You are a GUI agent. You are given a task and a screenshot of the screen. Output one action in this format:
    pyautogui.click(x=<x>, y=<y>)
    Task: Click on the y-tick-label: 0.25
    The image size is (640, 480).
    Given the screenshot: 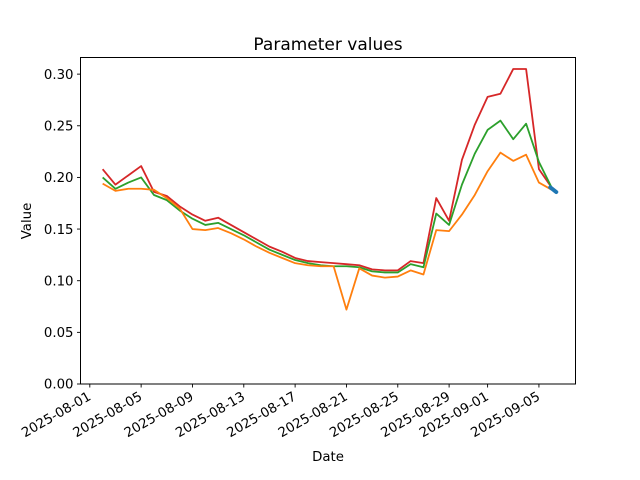 What is the action you would take?
    pyautogui.click(x=59, y=126)
    